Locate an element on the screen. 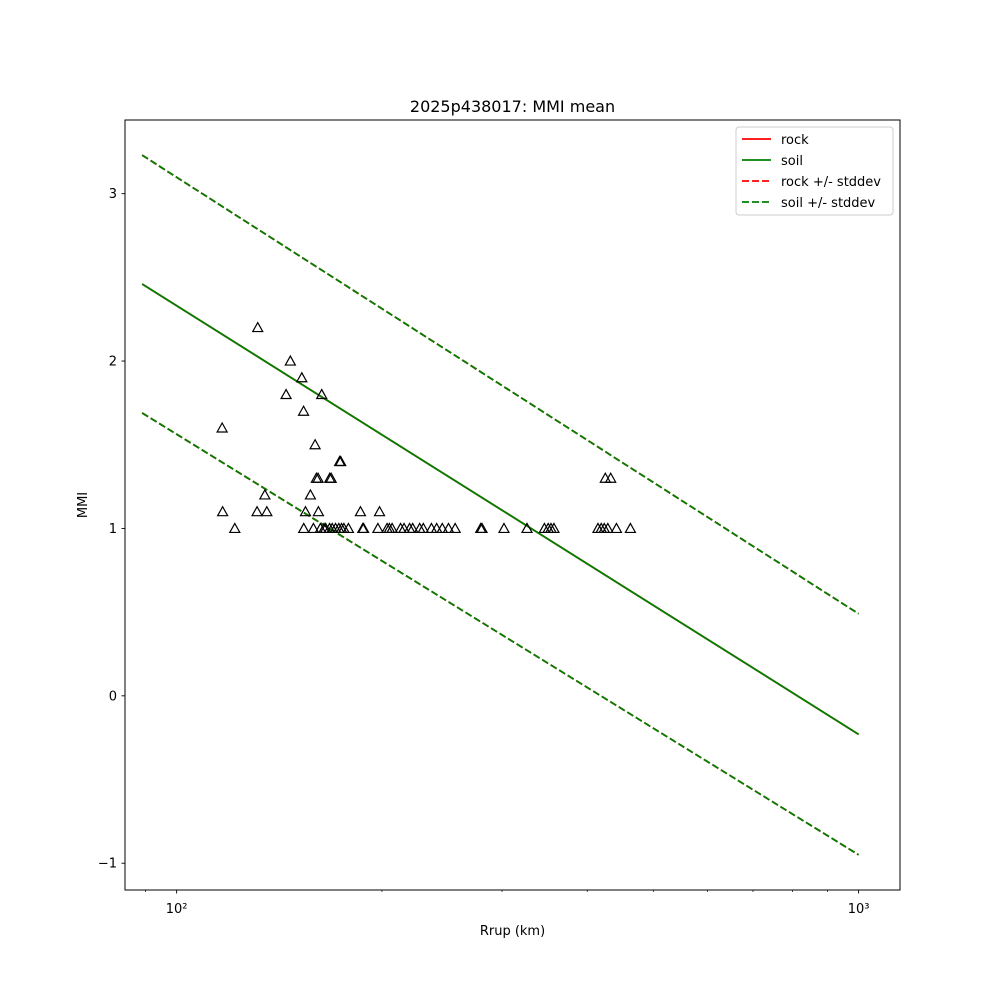  y-tick-label: 3 is located at coordinates (113, 194).